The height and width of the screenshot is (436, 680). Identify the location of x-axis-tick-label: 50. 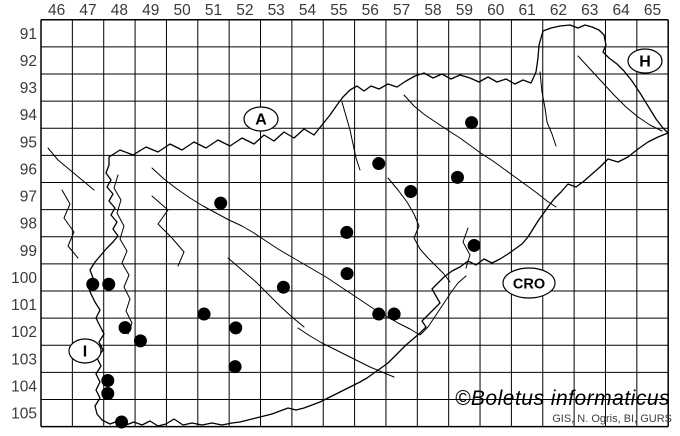
(182, 10).